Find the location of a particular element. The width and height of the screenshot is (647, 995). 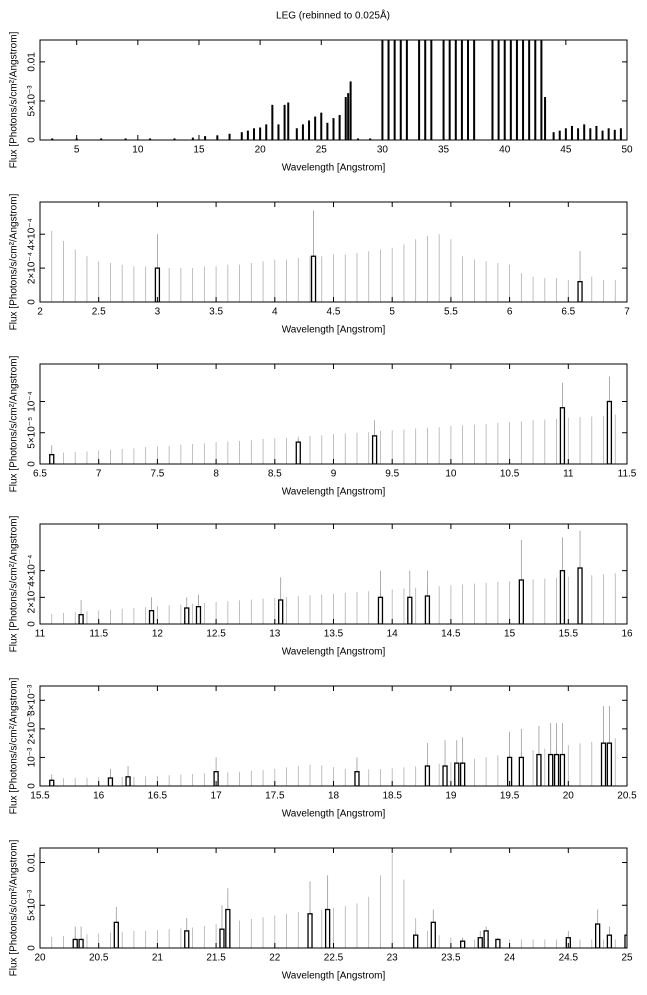

x-tick-label: 7 is located at coordinates (99, 474).